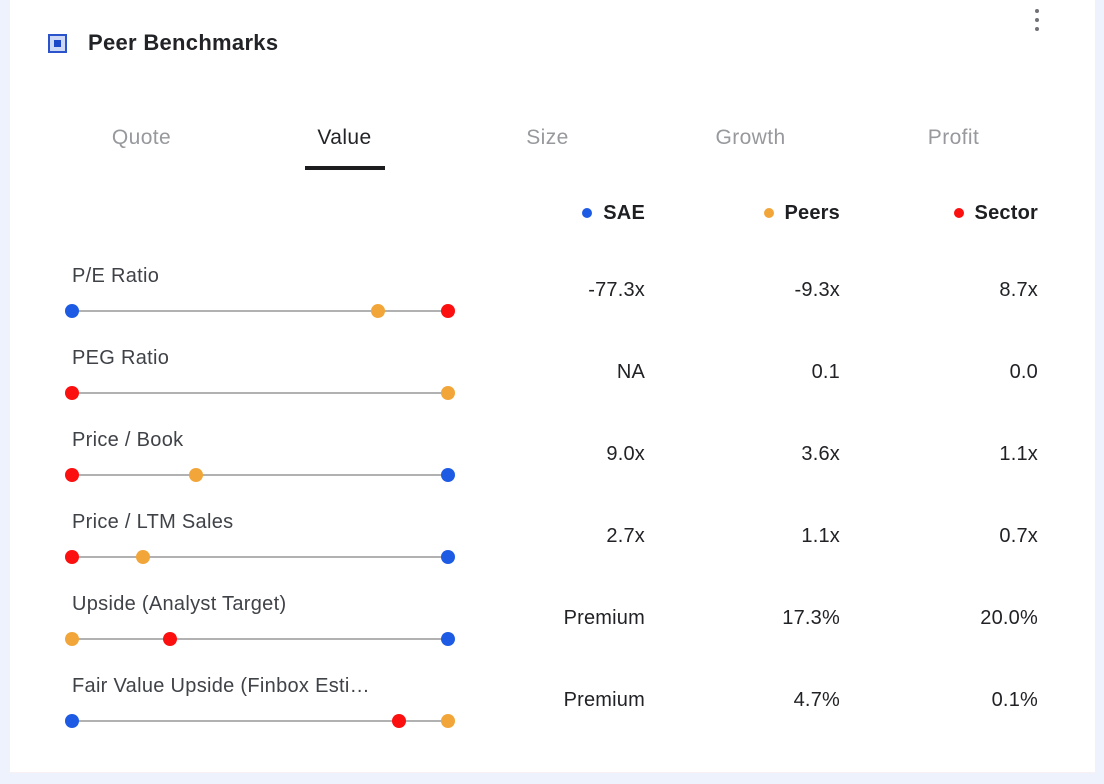  I want to click on value-sector: 1.1x, so click(1018, 453).